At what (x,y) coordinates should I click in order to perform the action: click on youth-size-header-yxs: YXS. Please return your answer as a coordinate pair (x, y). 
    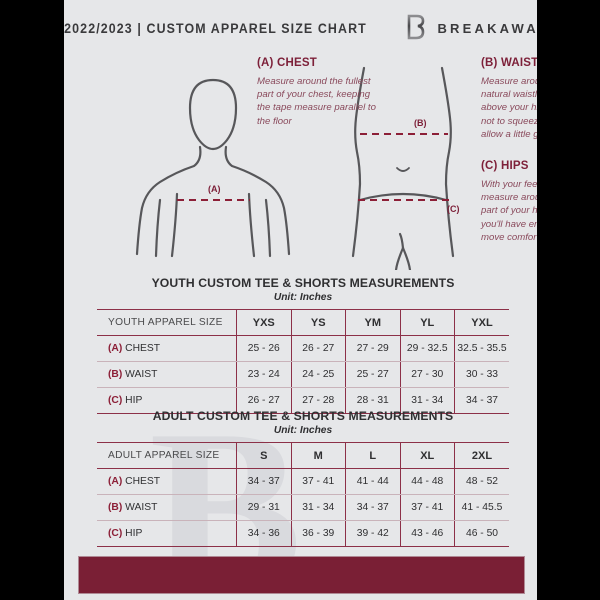
    Looking at the image, I should click on (263, 322).